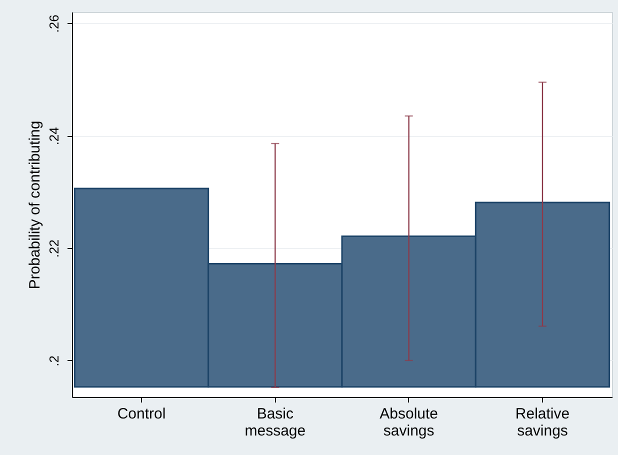 The height and width of the screenshot is (455, 618). I want to click on y-tick-label: .2, so click(54, 361).